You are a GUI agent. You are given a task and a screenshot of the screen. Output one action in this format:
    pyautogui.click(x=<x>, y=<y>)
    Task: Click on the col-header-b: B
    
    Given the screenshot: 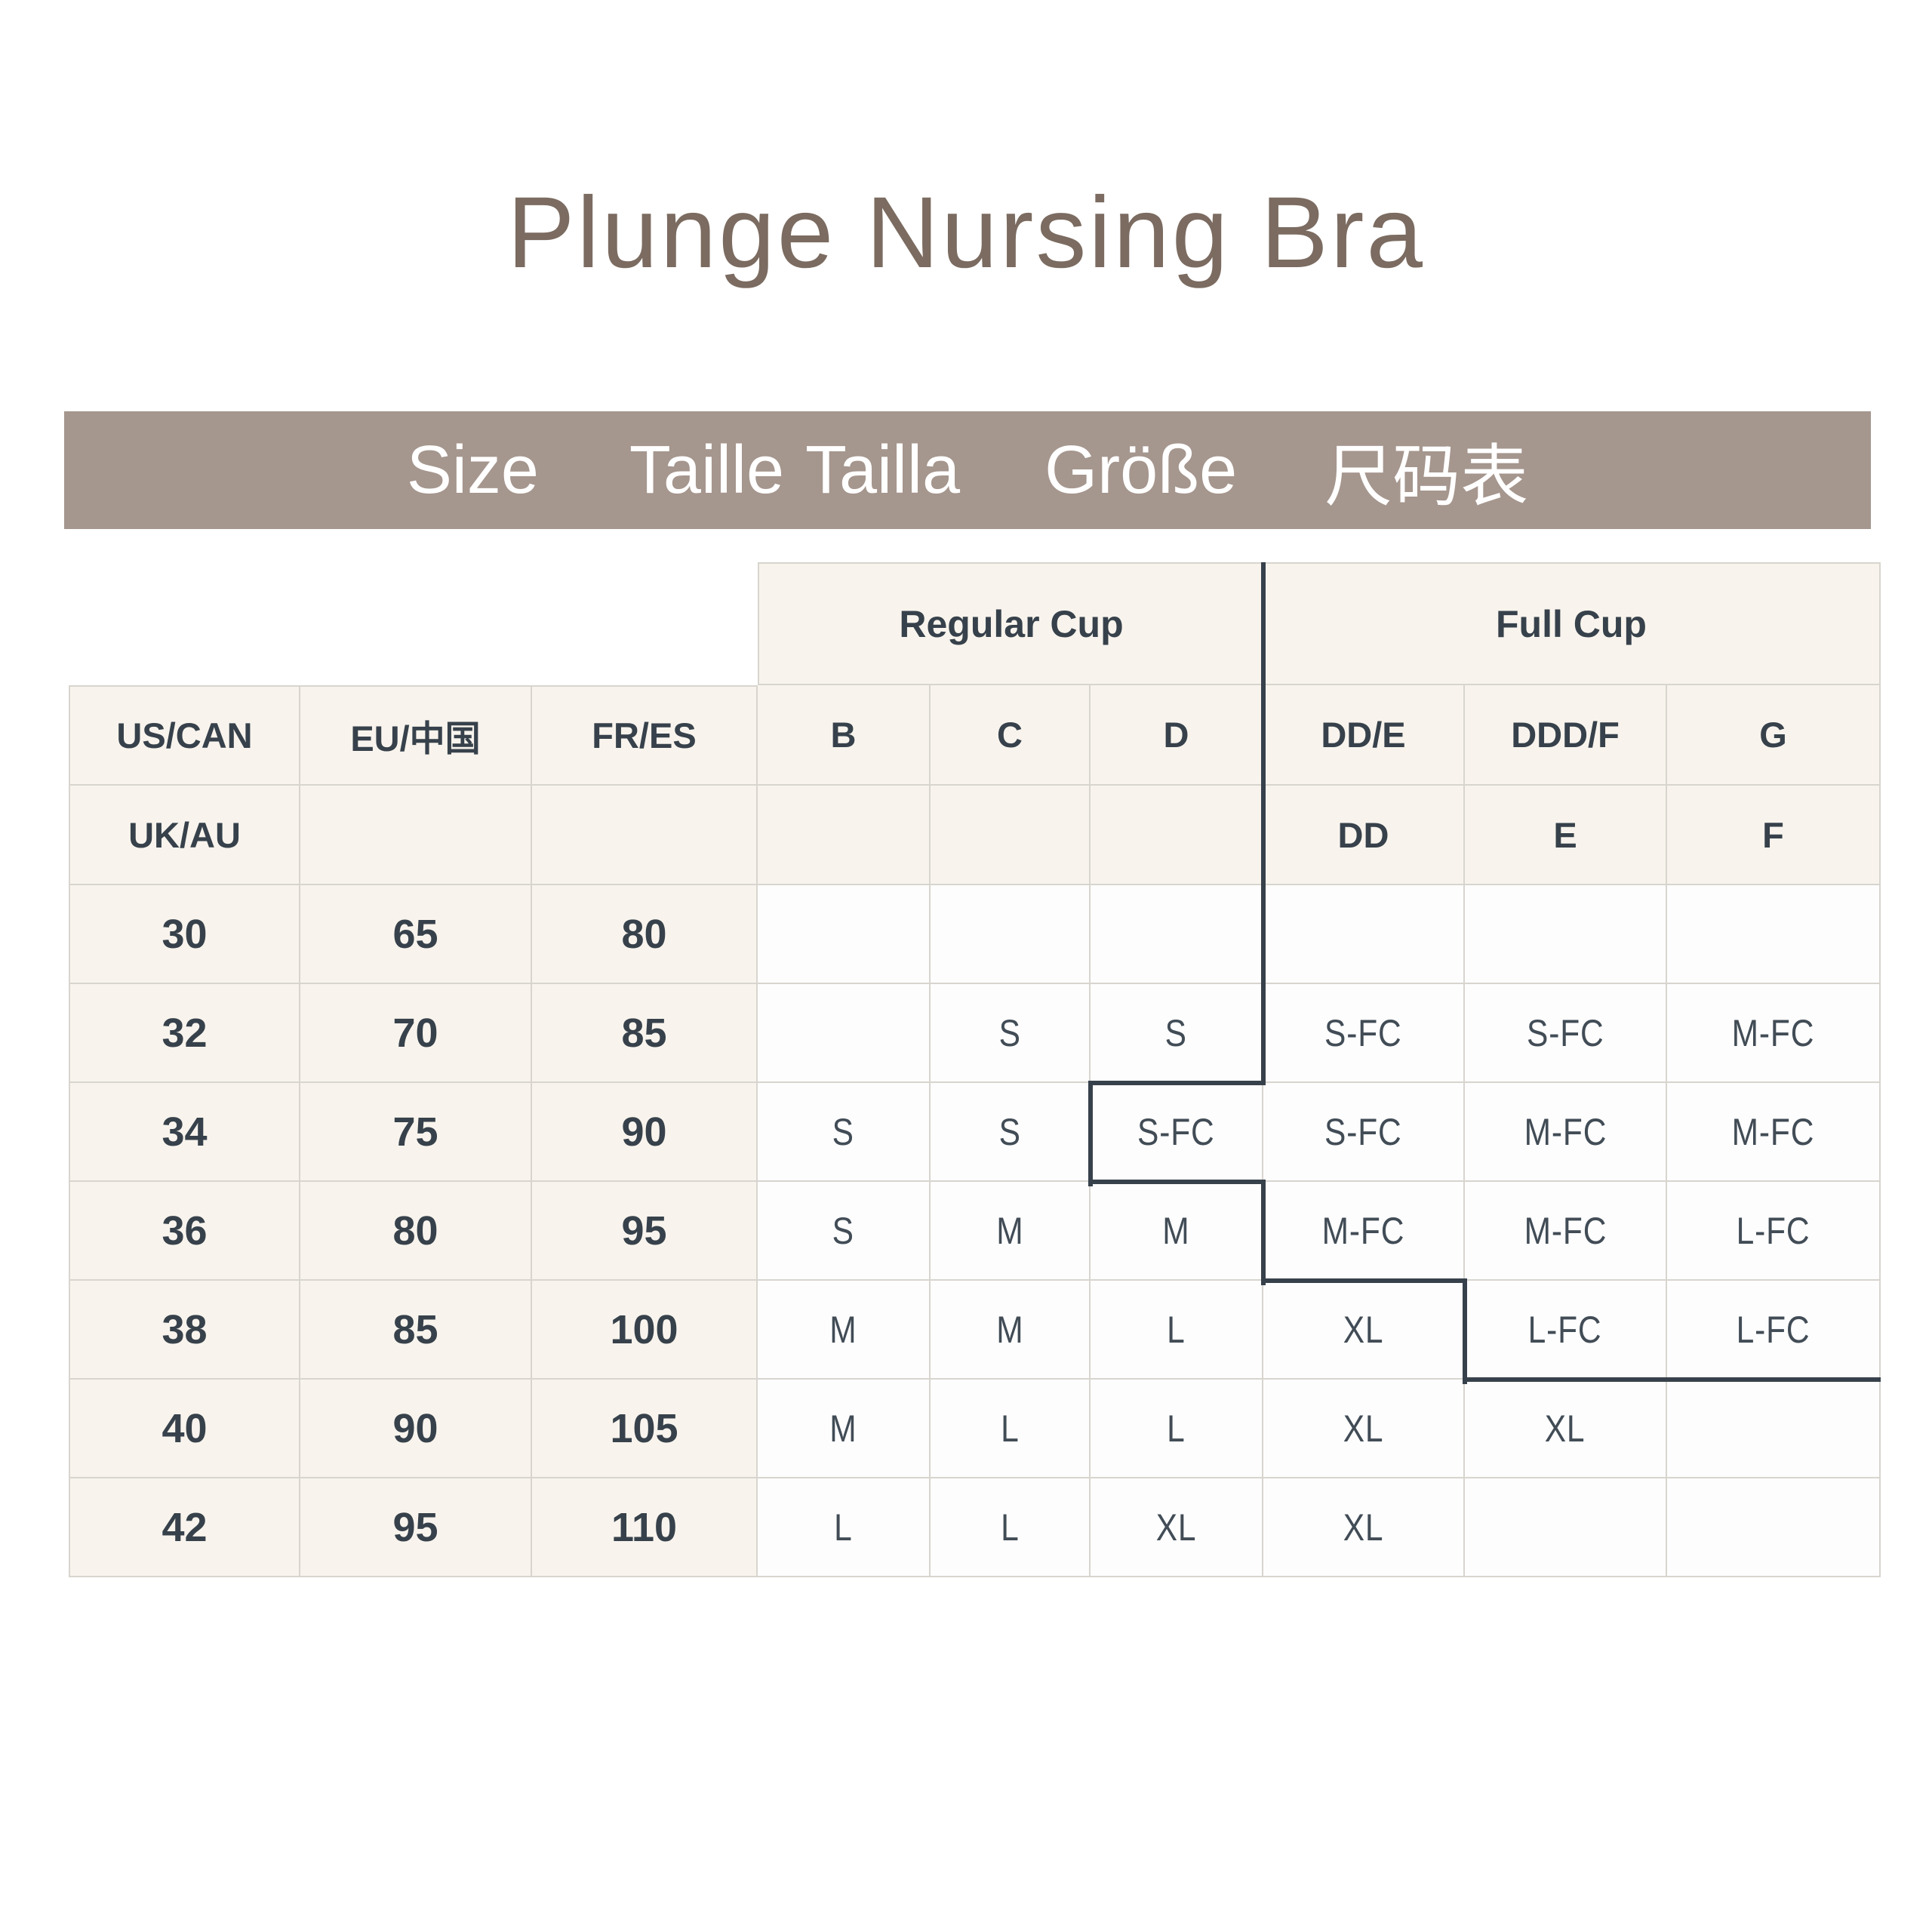 What is the action you would take?
    pyautogui.click(x=844, y=735)
    